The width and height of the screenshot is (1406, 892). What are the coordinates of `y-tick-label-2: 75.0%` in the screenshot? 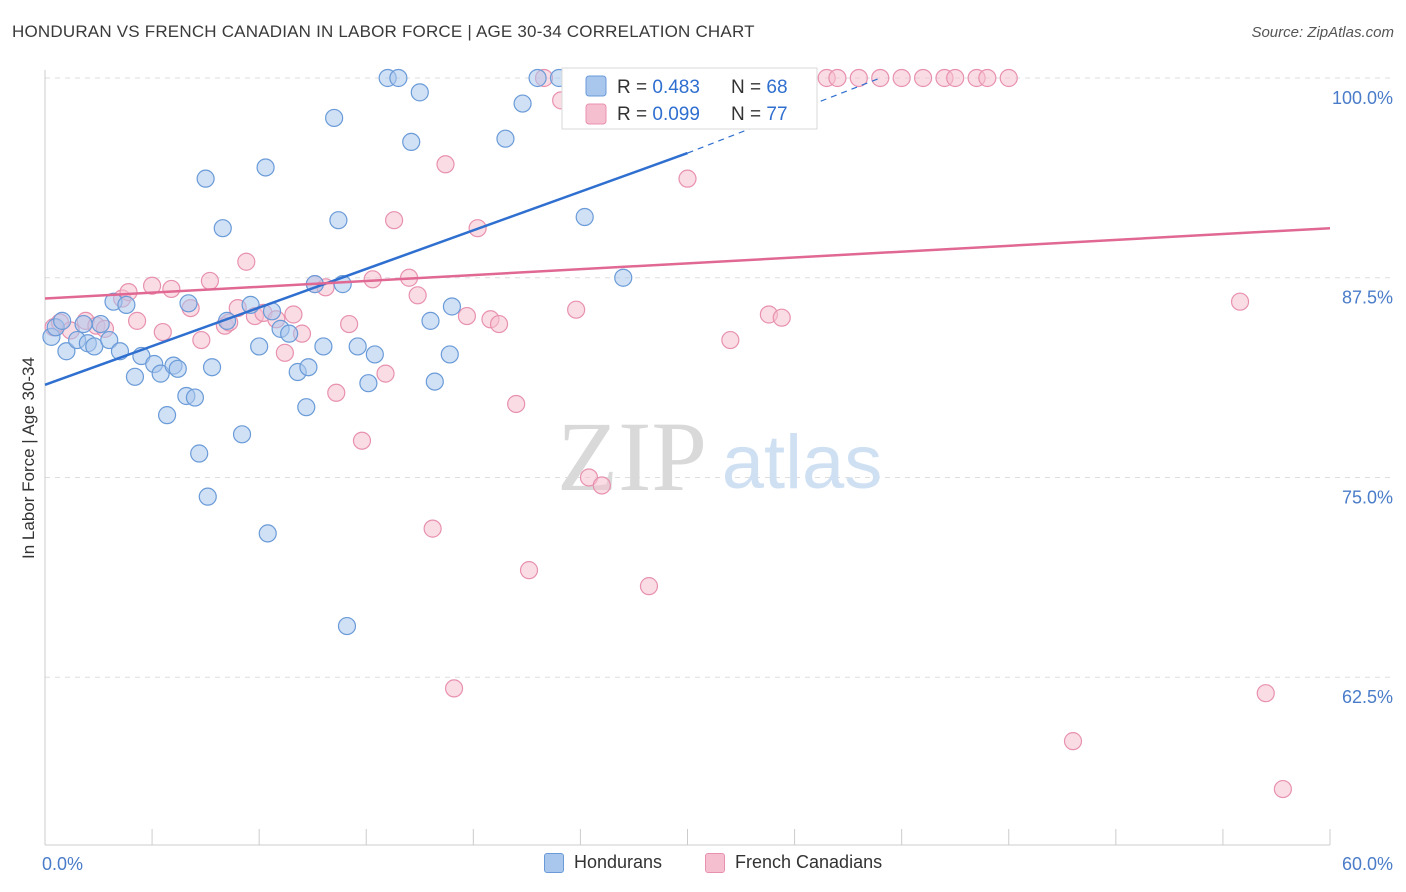 It's located at (1367, 497).